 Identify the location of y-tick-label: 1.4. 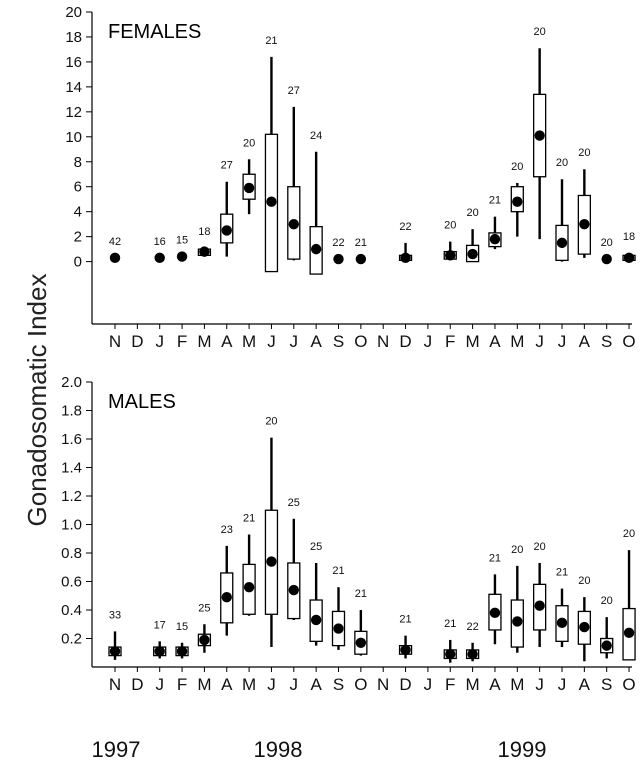
(71, 468).